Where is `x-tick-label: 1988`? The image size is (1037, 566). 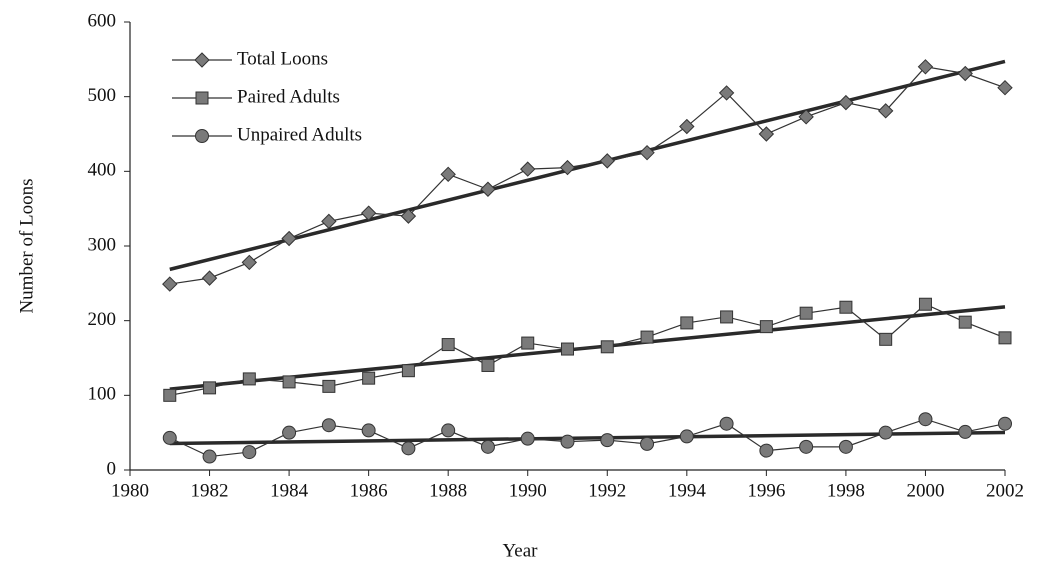 x-tick-label: 1988 is located at coordinates (448, 490).